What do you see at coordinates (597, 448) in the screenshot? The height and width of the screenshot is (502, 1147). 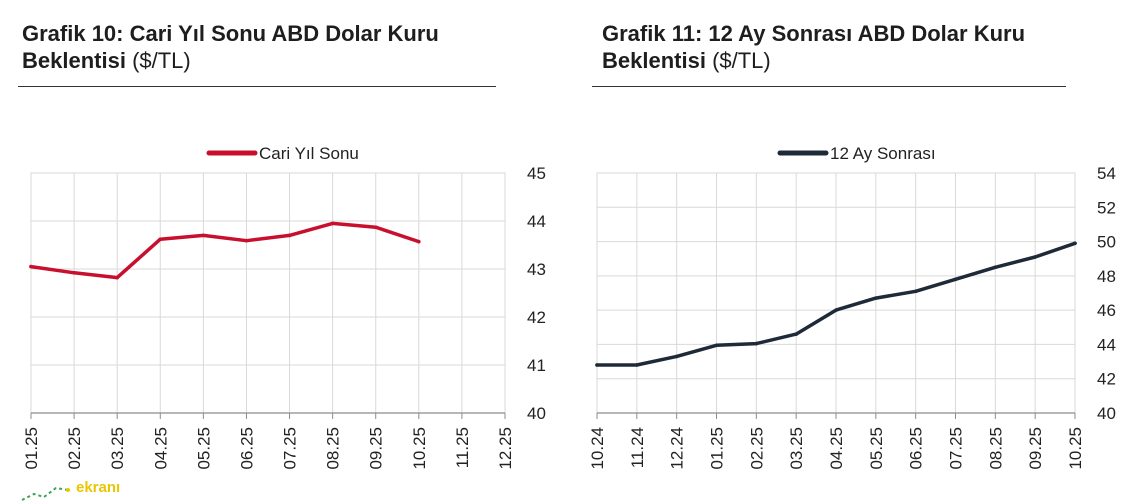 I see `x-tick-label: 10.24` at bounding box center [597, 448].